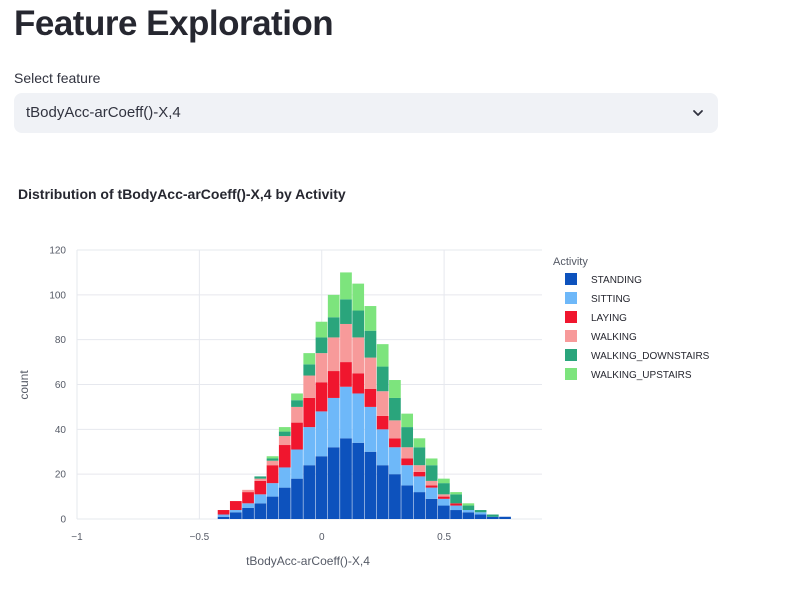 Image resolution: width=785 pixels, height=593 pixels. Describe the element at coordinates (174, 23) in the screenshot. I see `page-title: Feature Exploration` at that location.